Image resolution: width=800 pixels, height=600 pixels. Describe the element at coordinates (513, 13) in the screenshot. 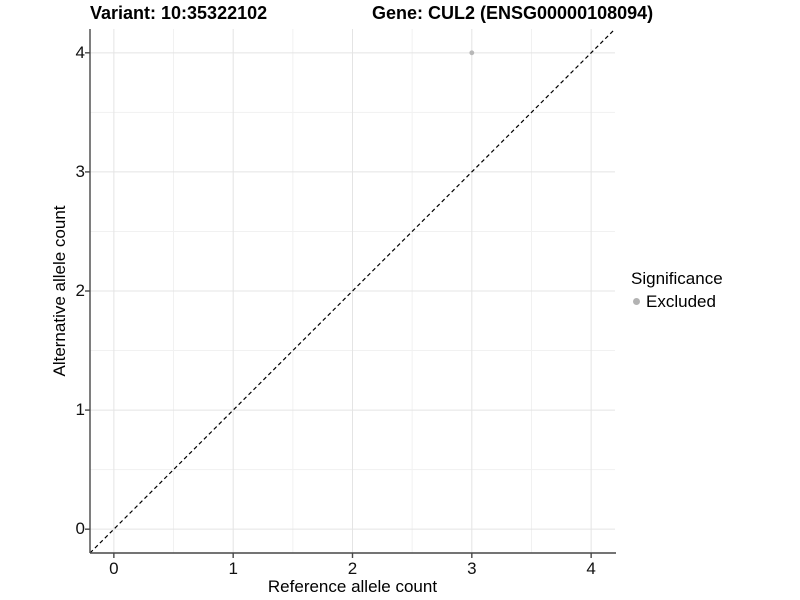

I see `plot-title-gene: Gene: CUL2 (ENSG00000108094)` at that location.